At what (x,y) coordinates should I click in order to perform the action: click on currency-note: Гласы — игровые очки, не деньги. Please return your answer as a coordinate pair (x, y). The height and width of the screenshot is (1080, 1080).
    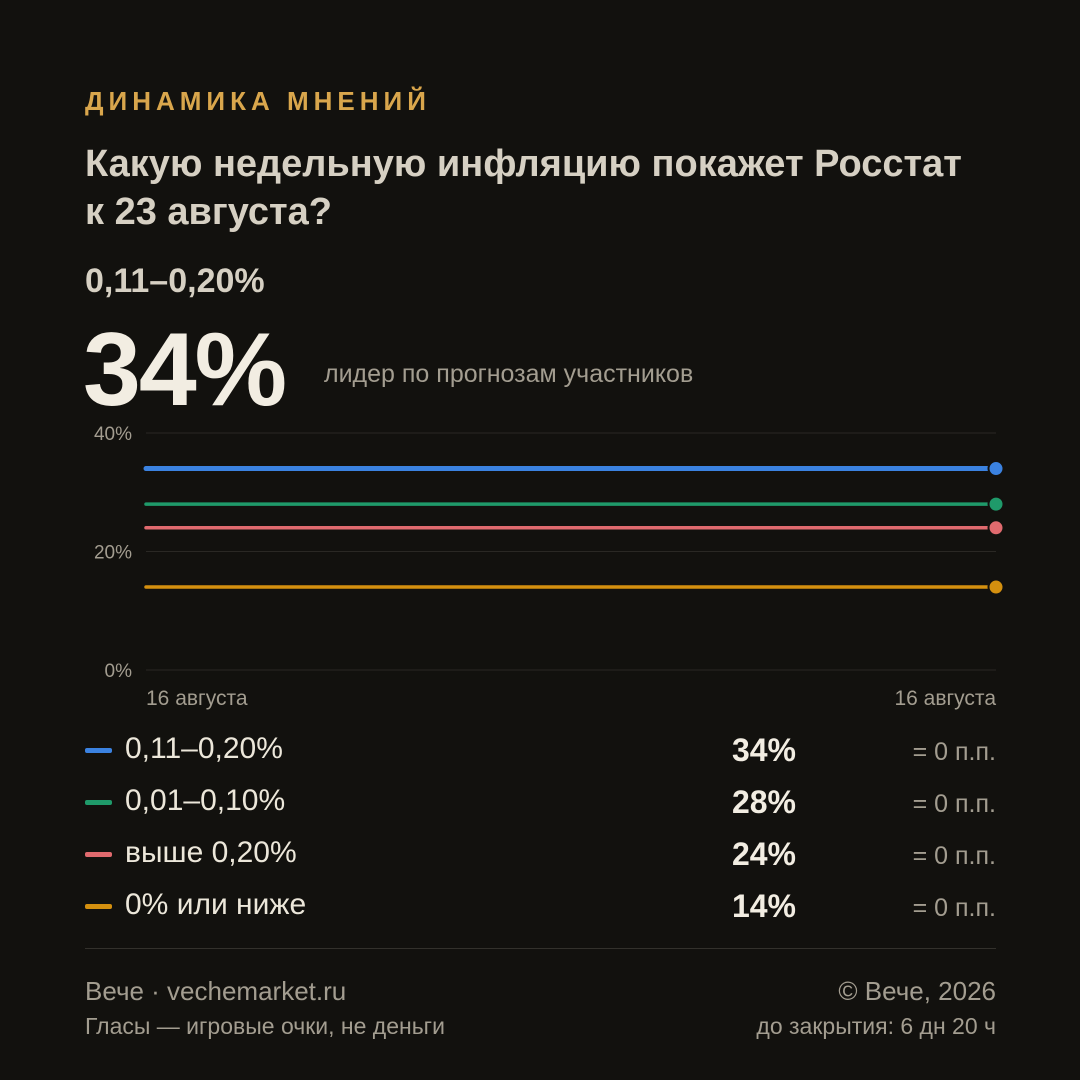
    Looking at the image, I should click on (265, 1026).